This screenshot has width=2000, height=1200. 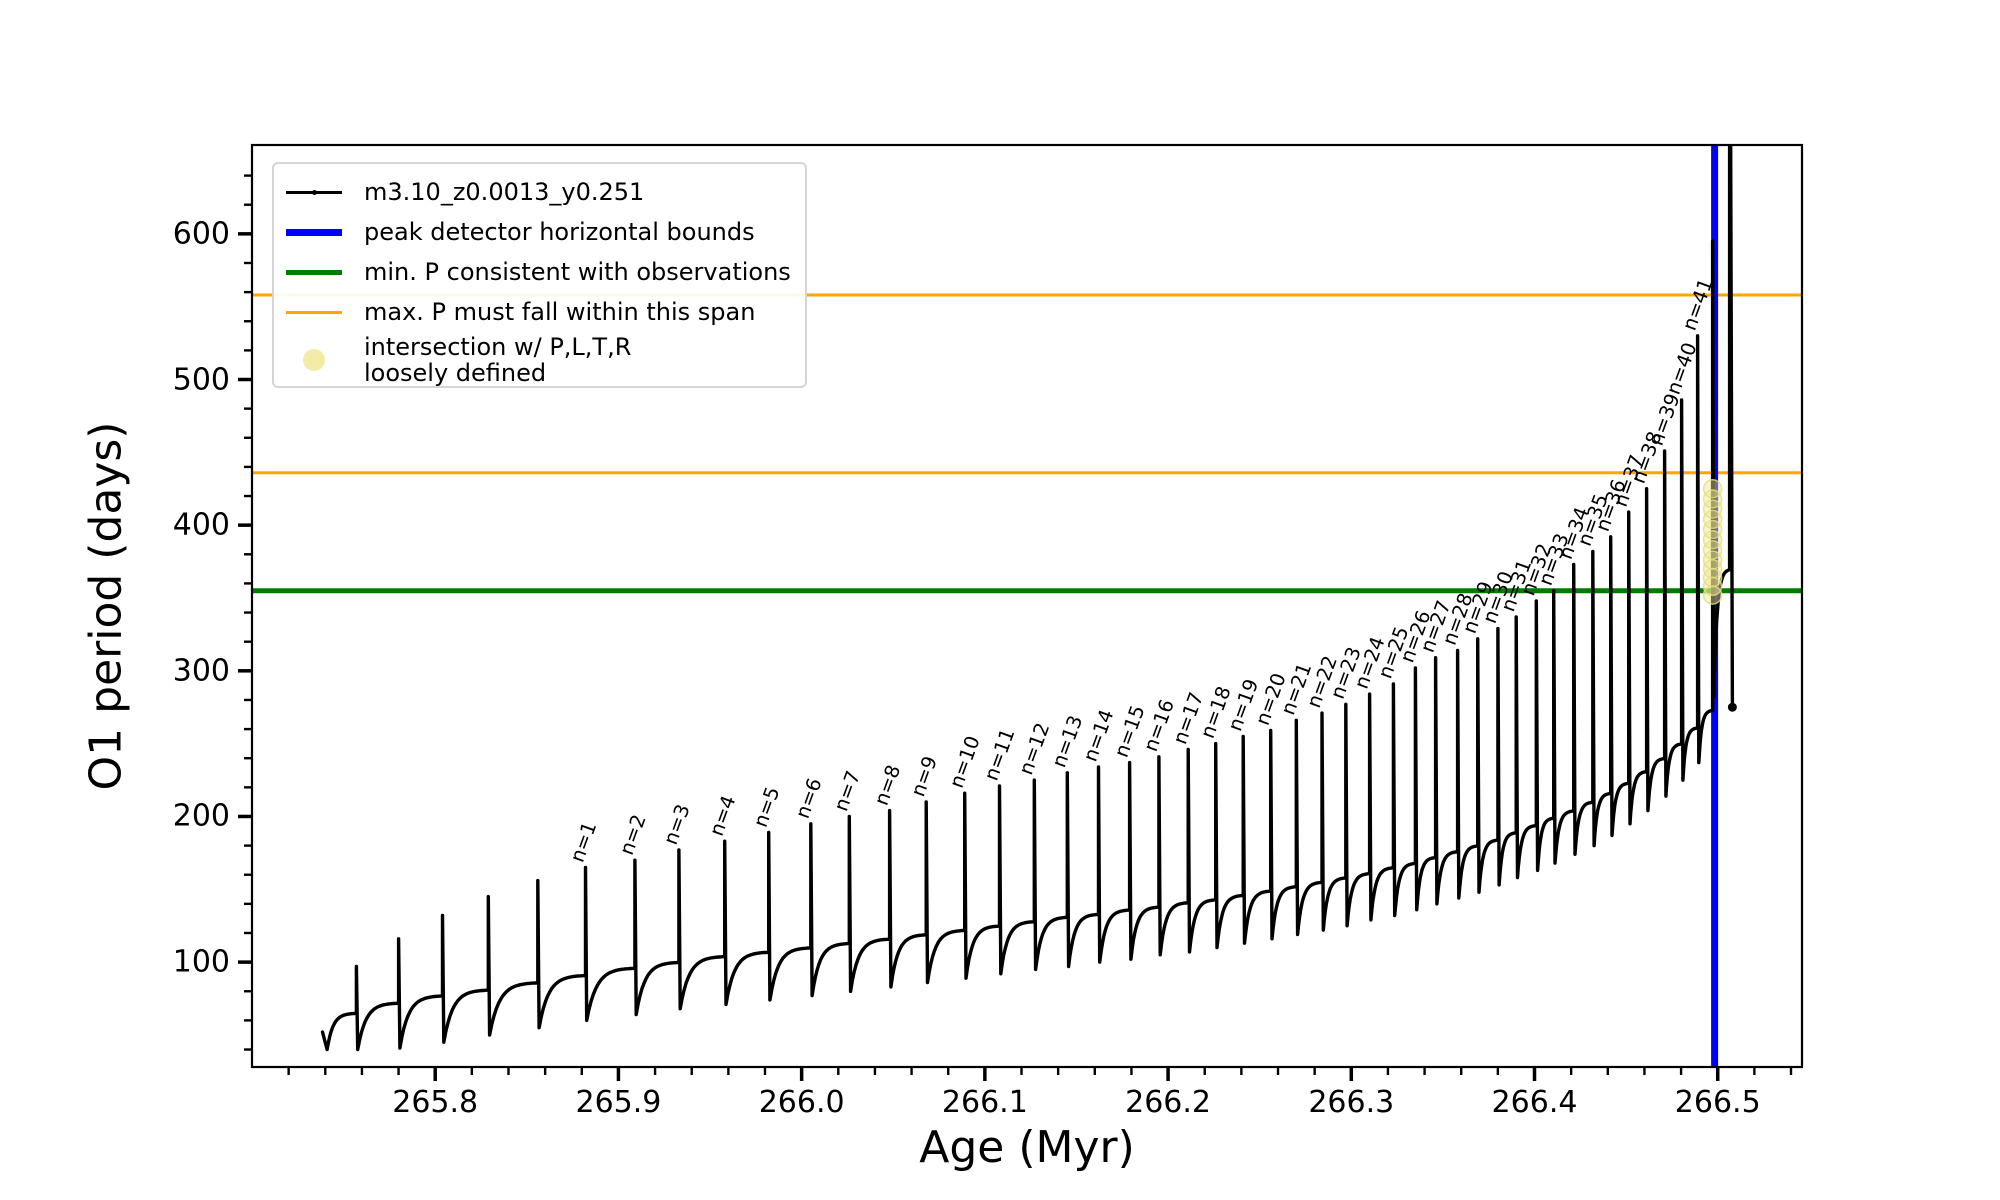 I want to click on y-tick-label: 200, so click(x=201, y=816).